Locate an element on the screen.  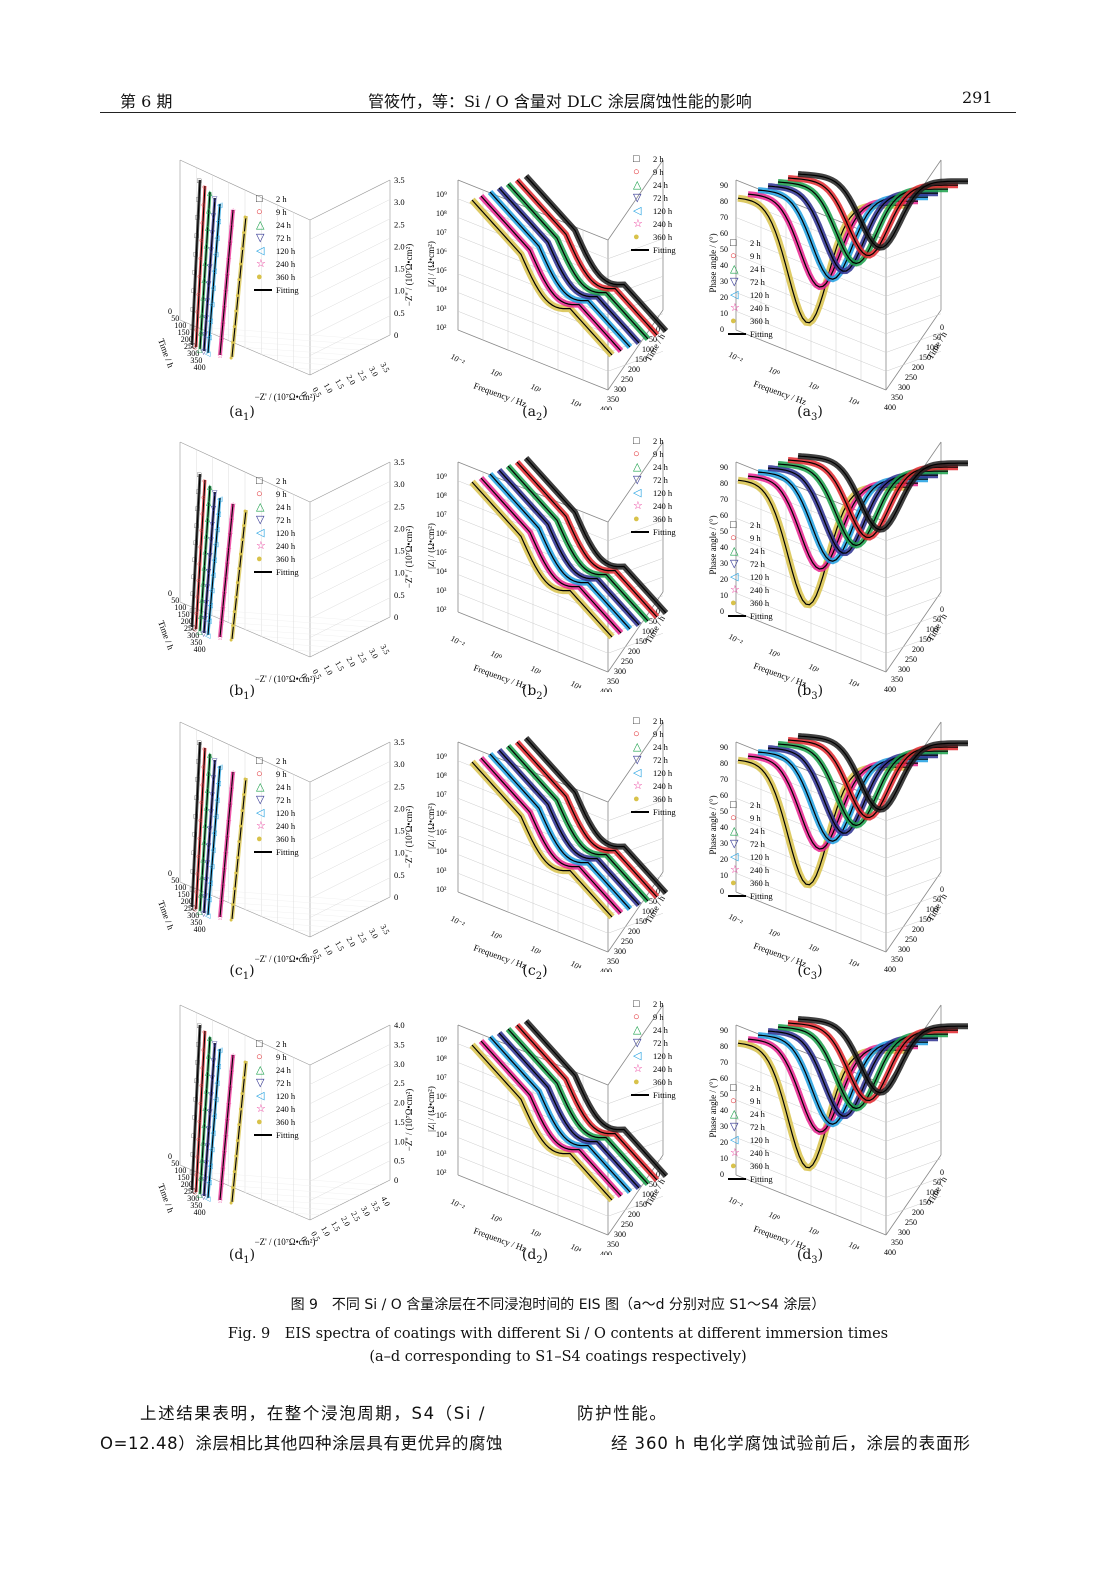
tick-label: 10⁴ is located at coordinates (854, 1246).